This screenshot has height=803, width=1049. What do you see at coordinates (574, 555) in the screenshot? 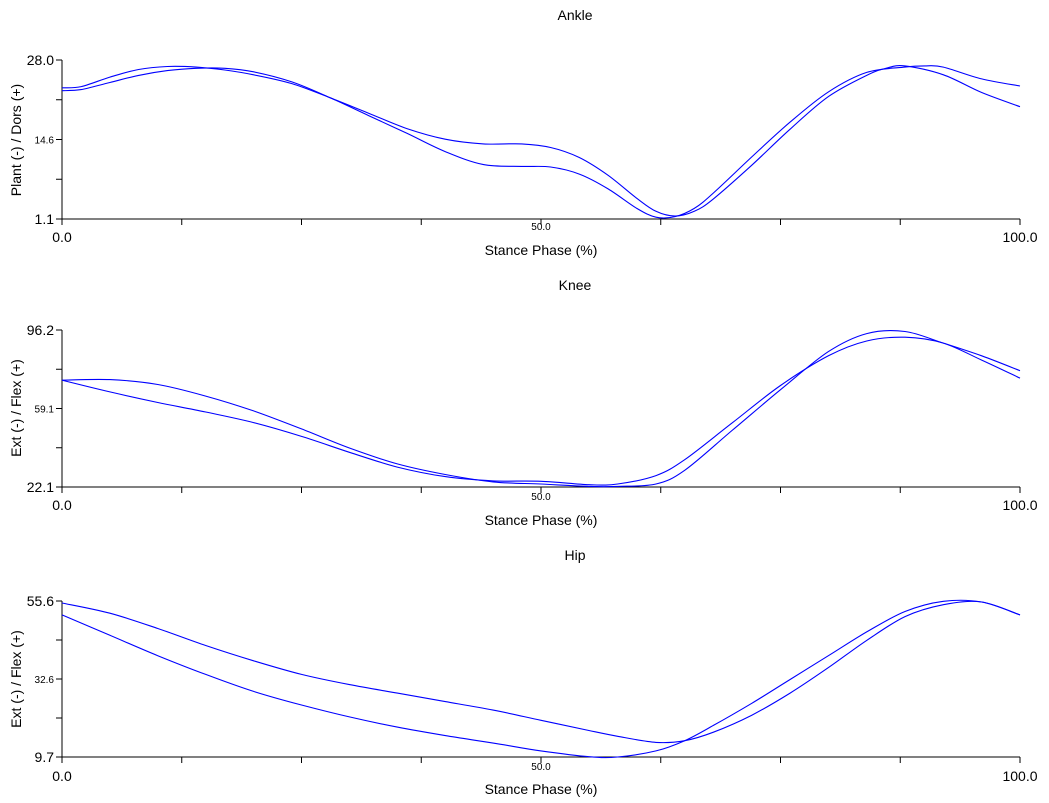
I see `hip-chart-title: Hip` at bounding box center [574, 555].